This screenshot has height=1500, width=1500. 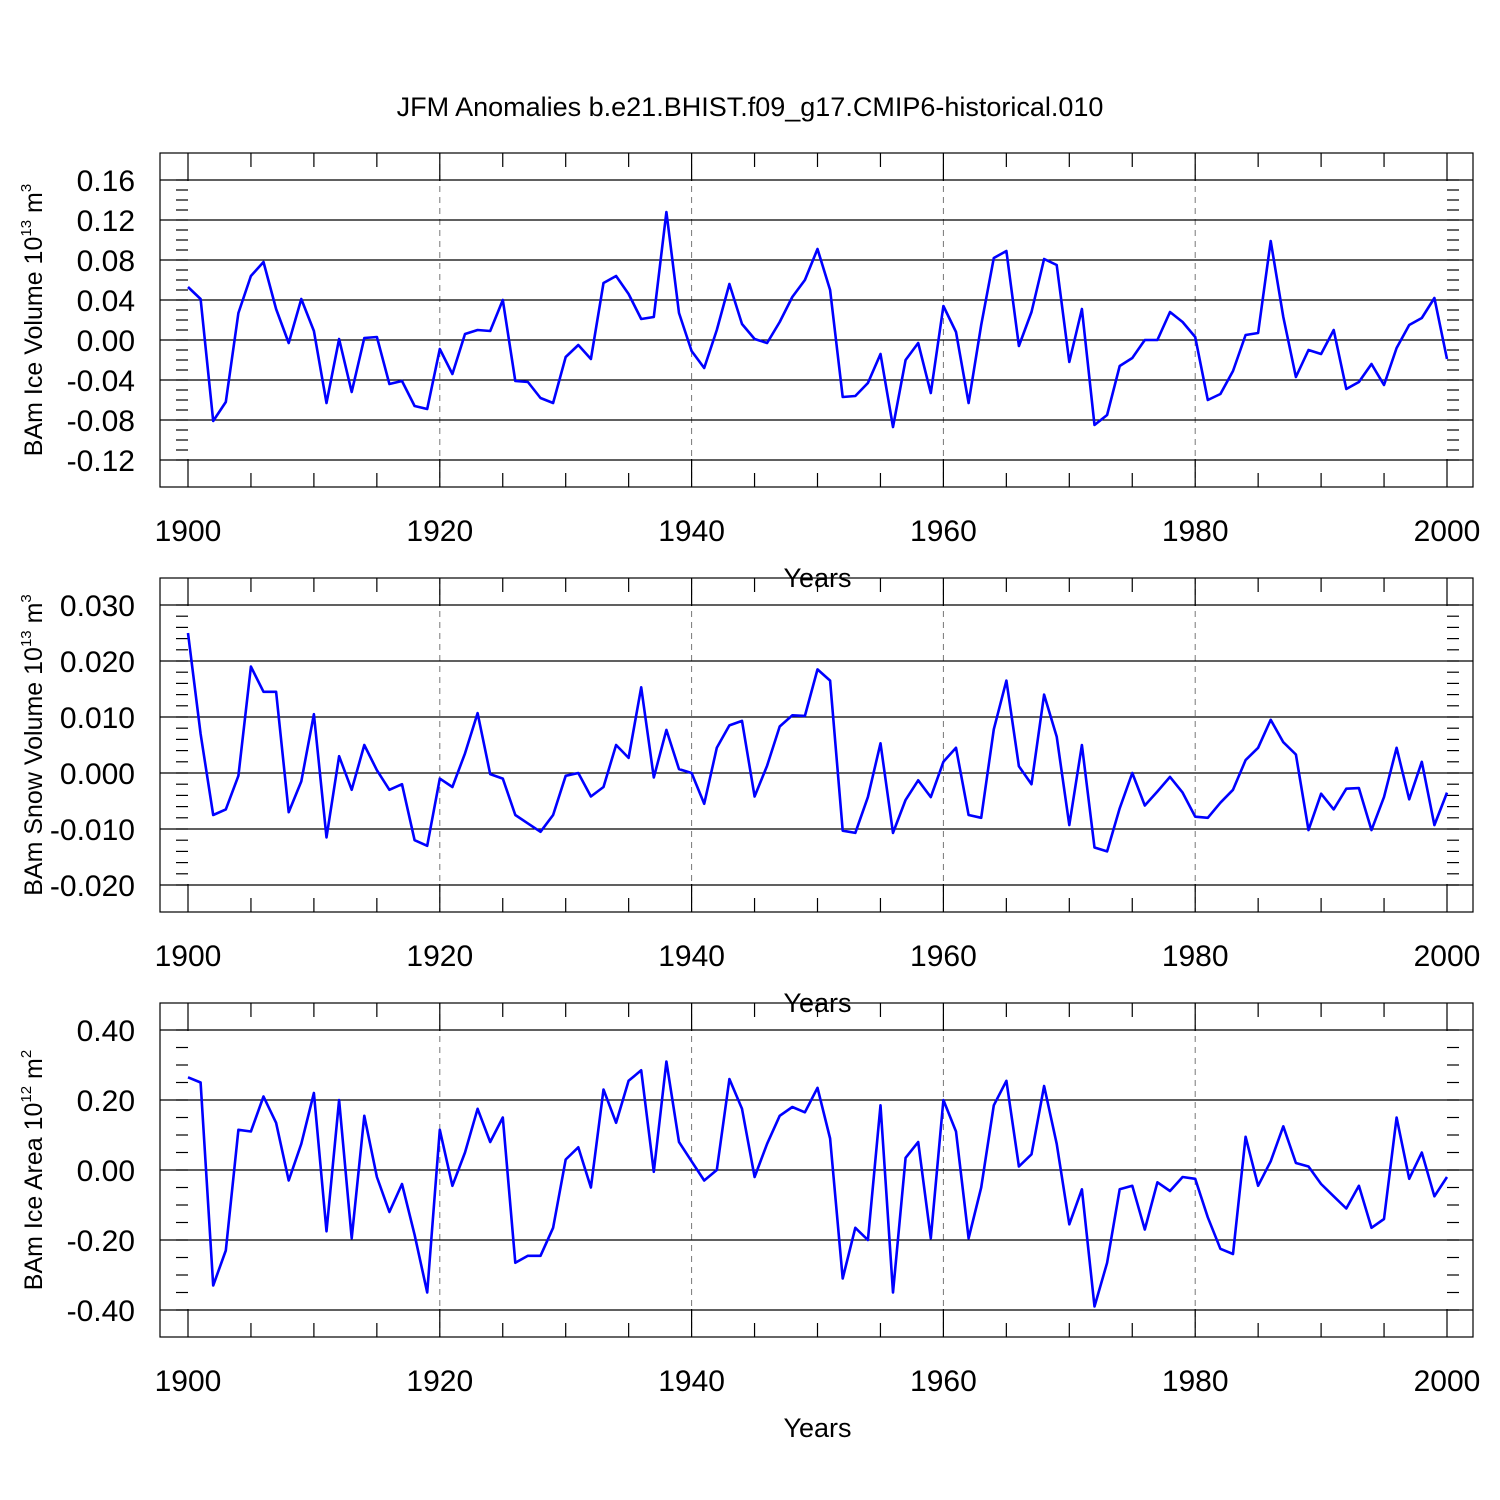 What do you see at coordinates (34, 771) in the screenshot?
I see `y-axis-label-text: BAm Snow Volume 10` at bounding box center [34, 771].